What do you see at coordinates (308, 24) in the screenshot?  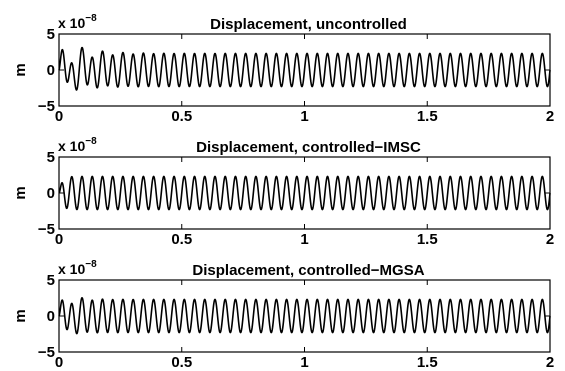 I see `subplot-title: Displacement, uncontrolled` at bounding box center [308, 24].